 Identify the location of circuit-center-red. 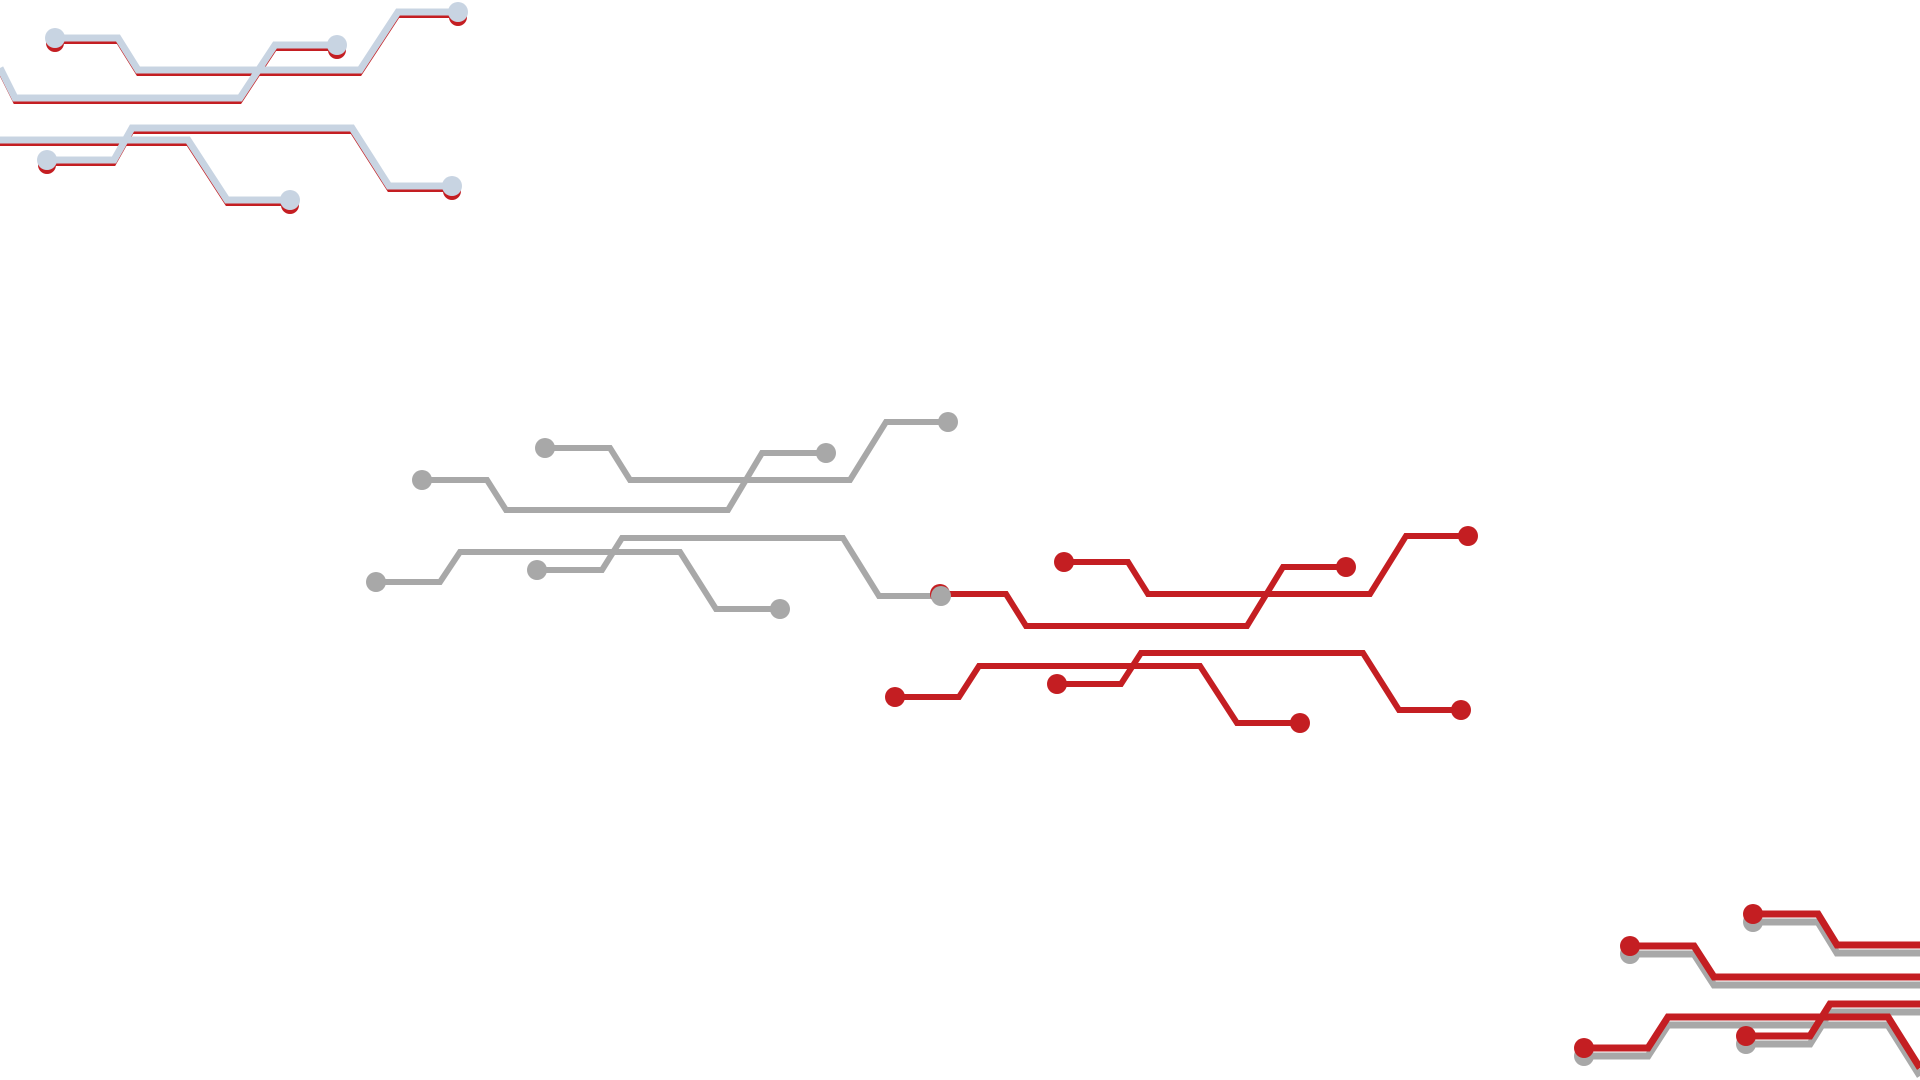
(1181, 629).